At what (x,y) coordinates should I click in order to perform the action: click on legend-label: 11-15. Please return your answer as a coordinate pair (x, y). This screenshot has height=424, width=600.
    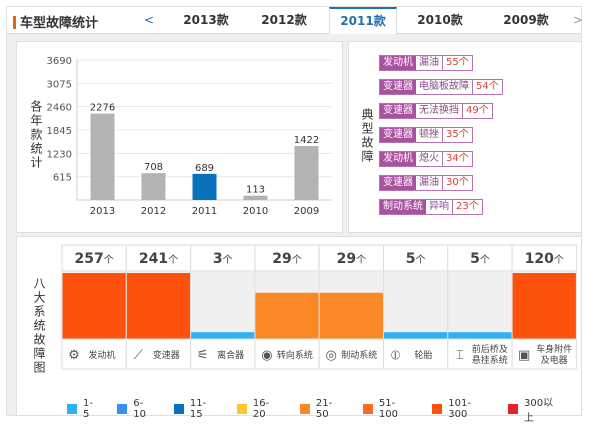
    Looking at the image, I should click on (198, 409).